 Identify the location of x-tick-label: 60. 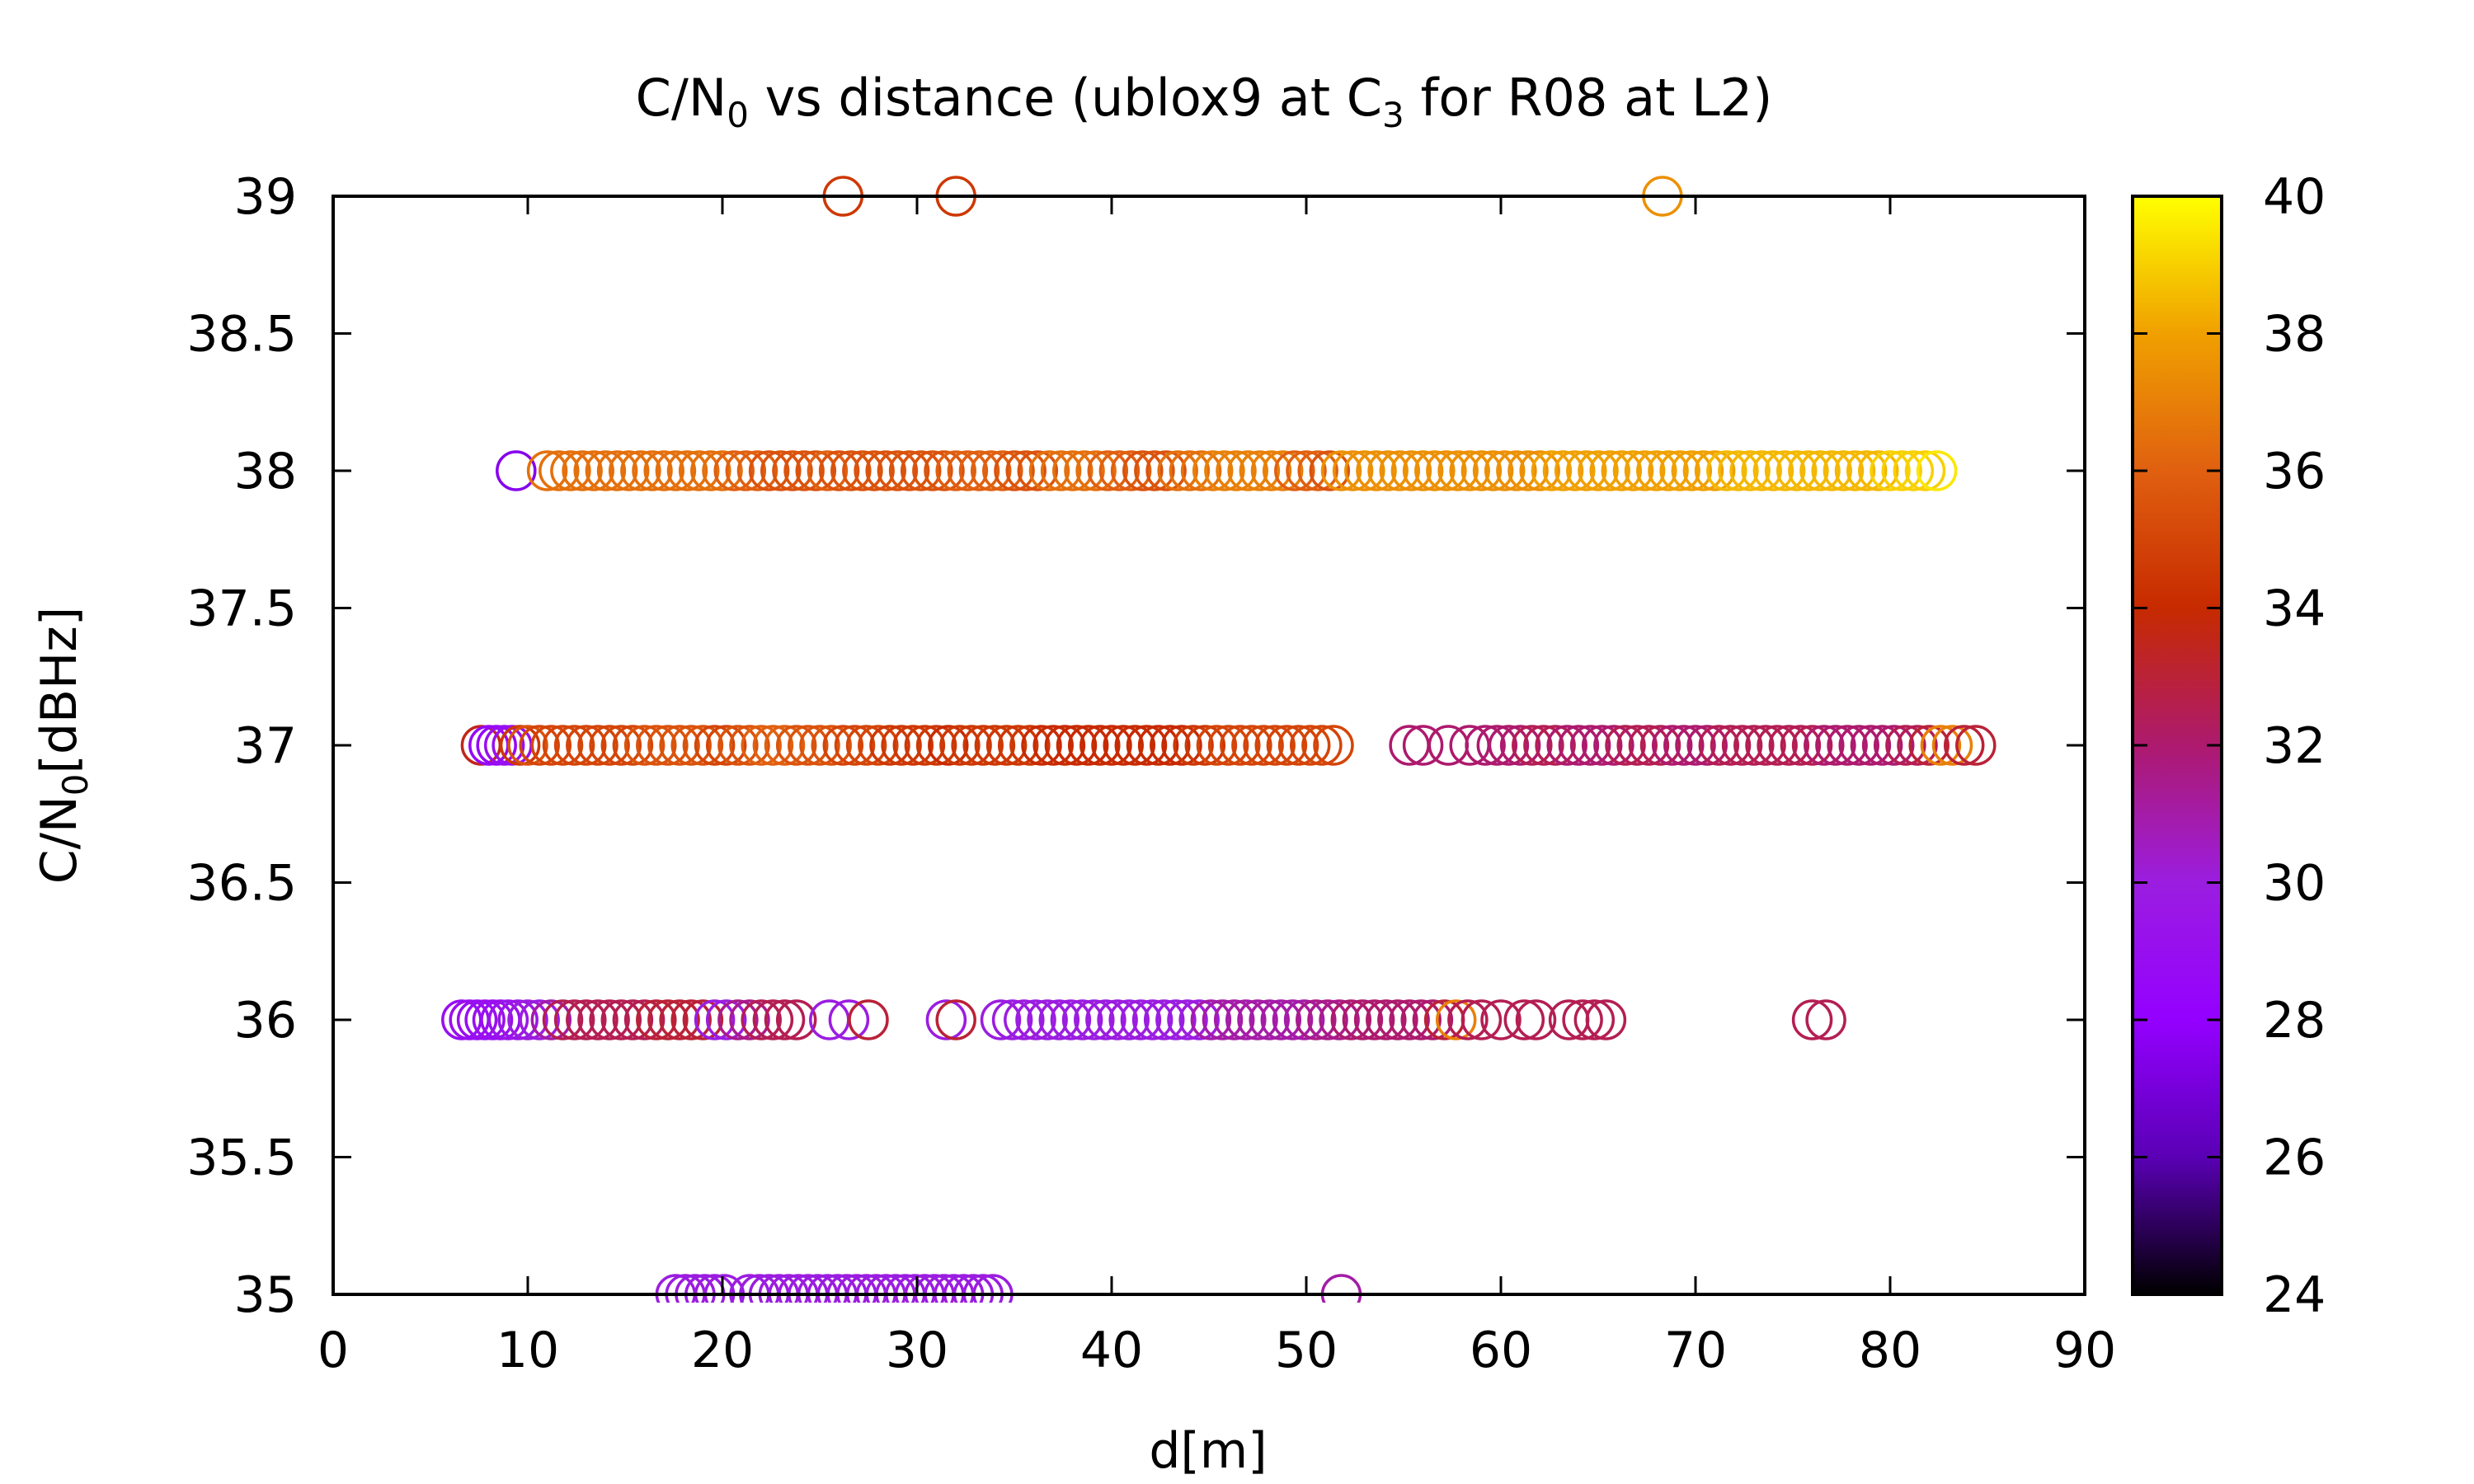
(1501, 1350).